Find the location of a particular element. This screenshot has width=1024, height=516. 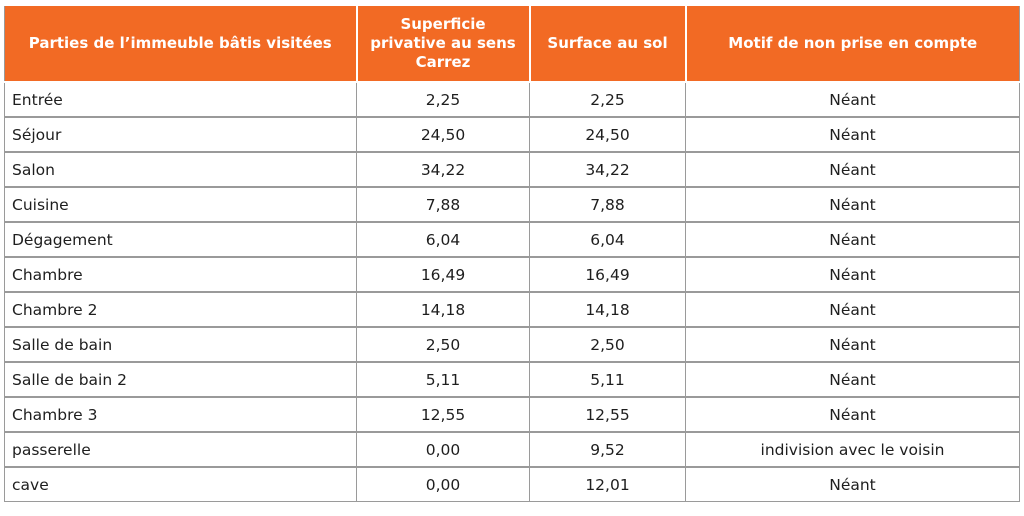

floor-area-cell: 2,25 is located at coordinates (607, 99).